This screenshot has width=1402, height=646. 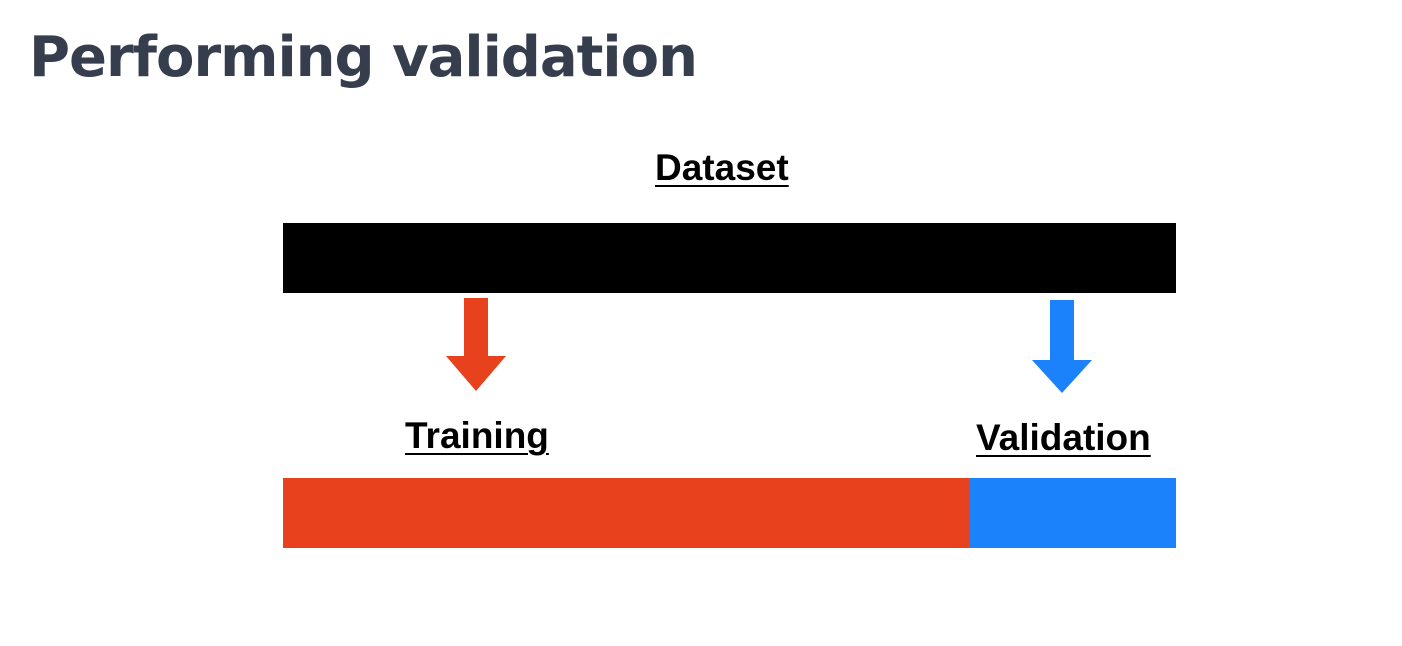 What do you see at coordinates (1062, 346) in the screenshot?
I see `validation-arrow-icon` at bounding box center [1062, 346].